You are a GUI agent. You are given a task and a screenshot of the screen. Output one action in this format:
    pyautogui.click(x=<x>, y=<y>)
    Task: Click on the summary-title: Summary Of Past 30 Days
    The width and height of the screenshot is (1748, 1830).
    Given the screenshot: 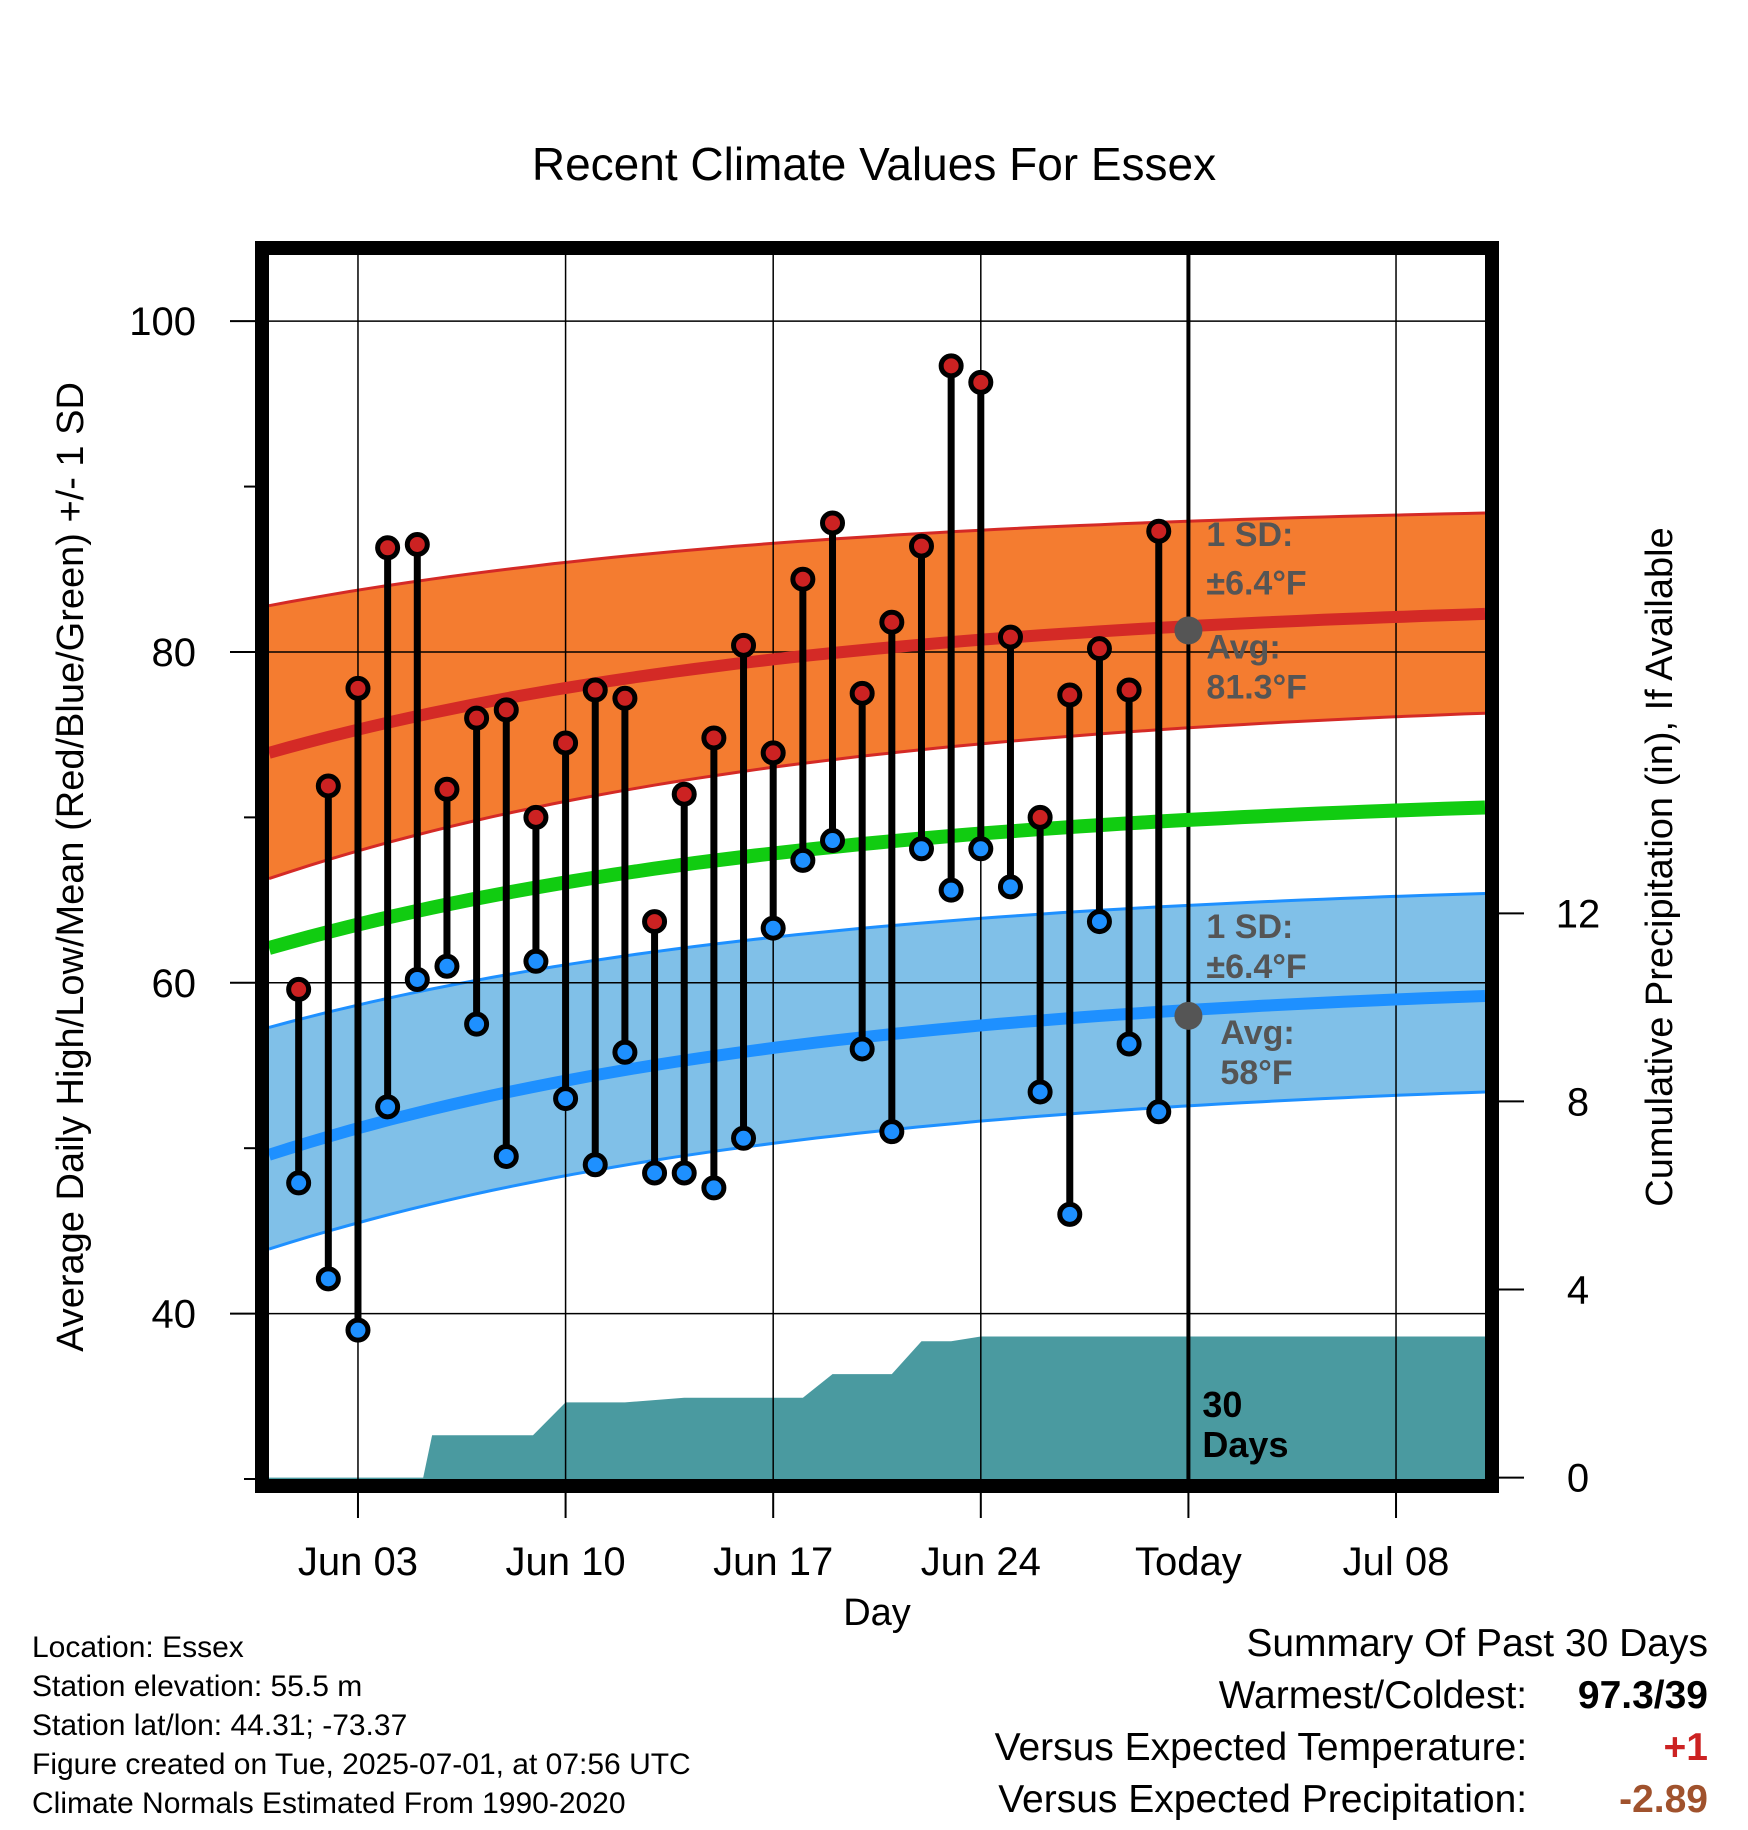 What is the action you would take?
    pyautogui.click(x=1477, y=1643)
    